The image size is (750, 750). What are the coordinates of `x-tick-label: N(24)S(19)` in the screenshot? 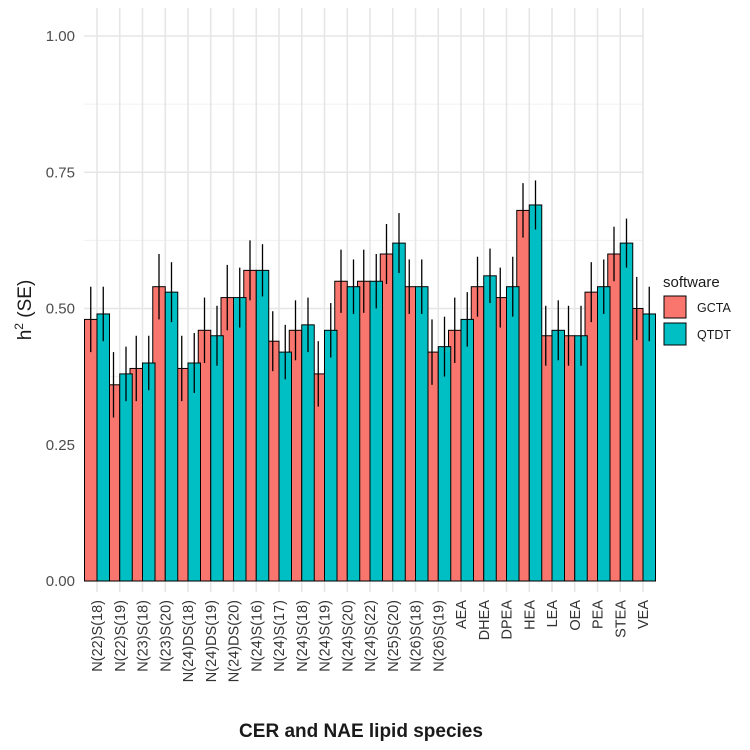 It's located at (326, 636).